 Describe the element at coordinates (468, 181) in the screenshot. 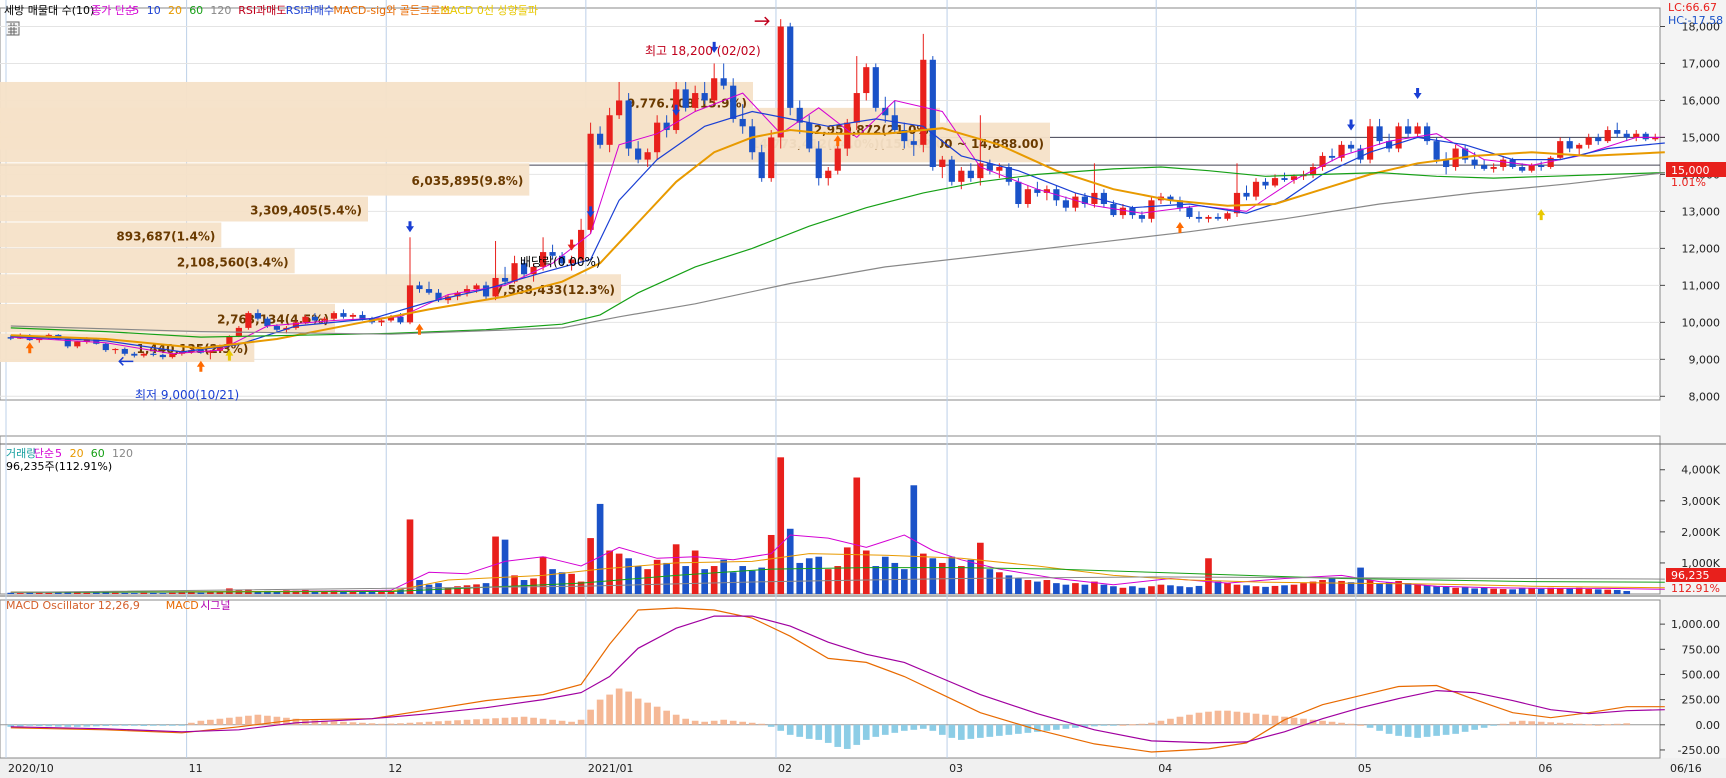

I see `volume-profile-label: 6,035,895(9.8%)` at that location.